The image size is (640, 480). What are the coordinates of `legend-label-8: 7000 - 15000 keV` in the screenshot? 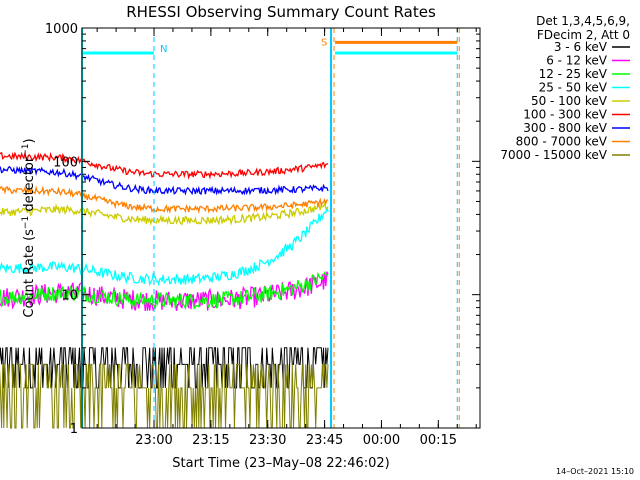 It's located at (553, 155).